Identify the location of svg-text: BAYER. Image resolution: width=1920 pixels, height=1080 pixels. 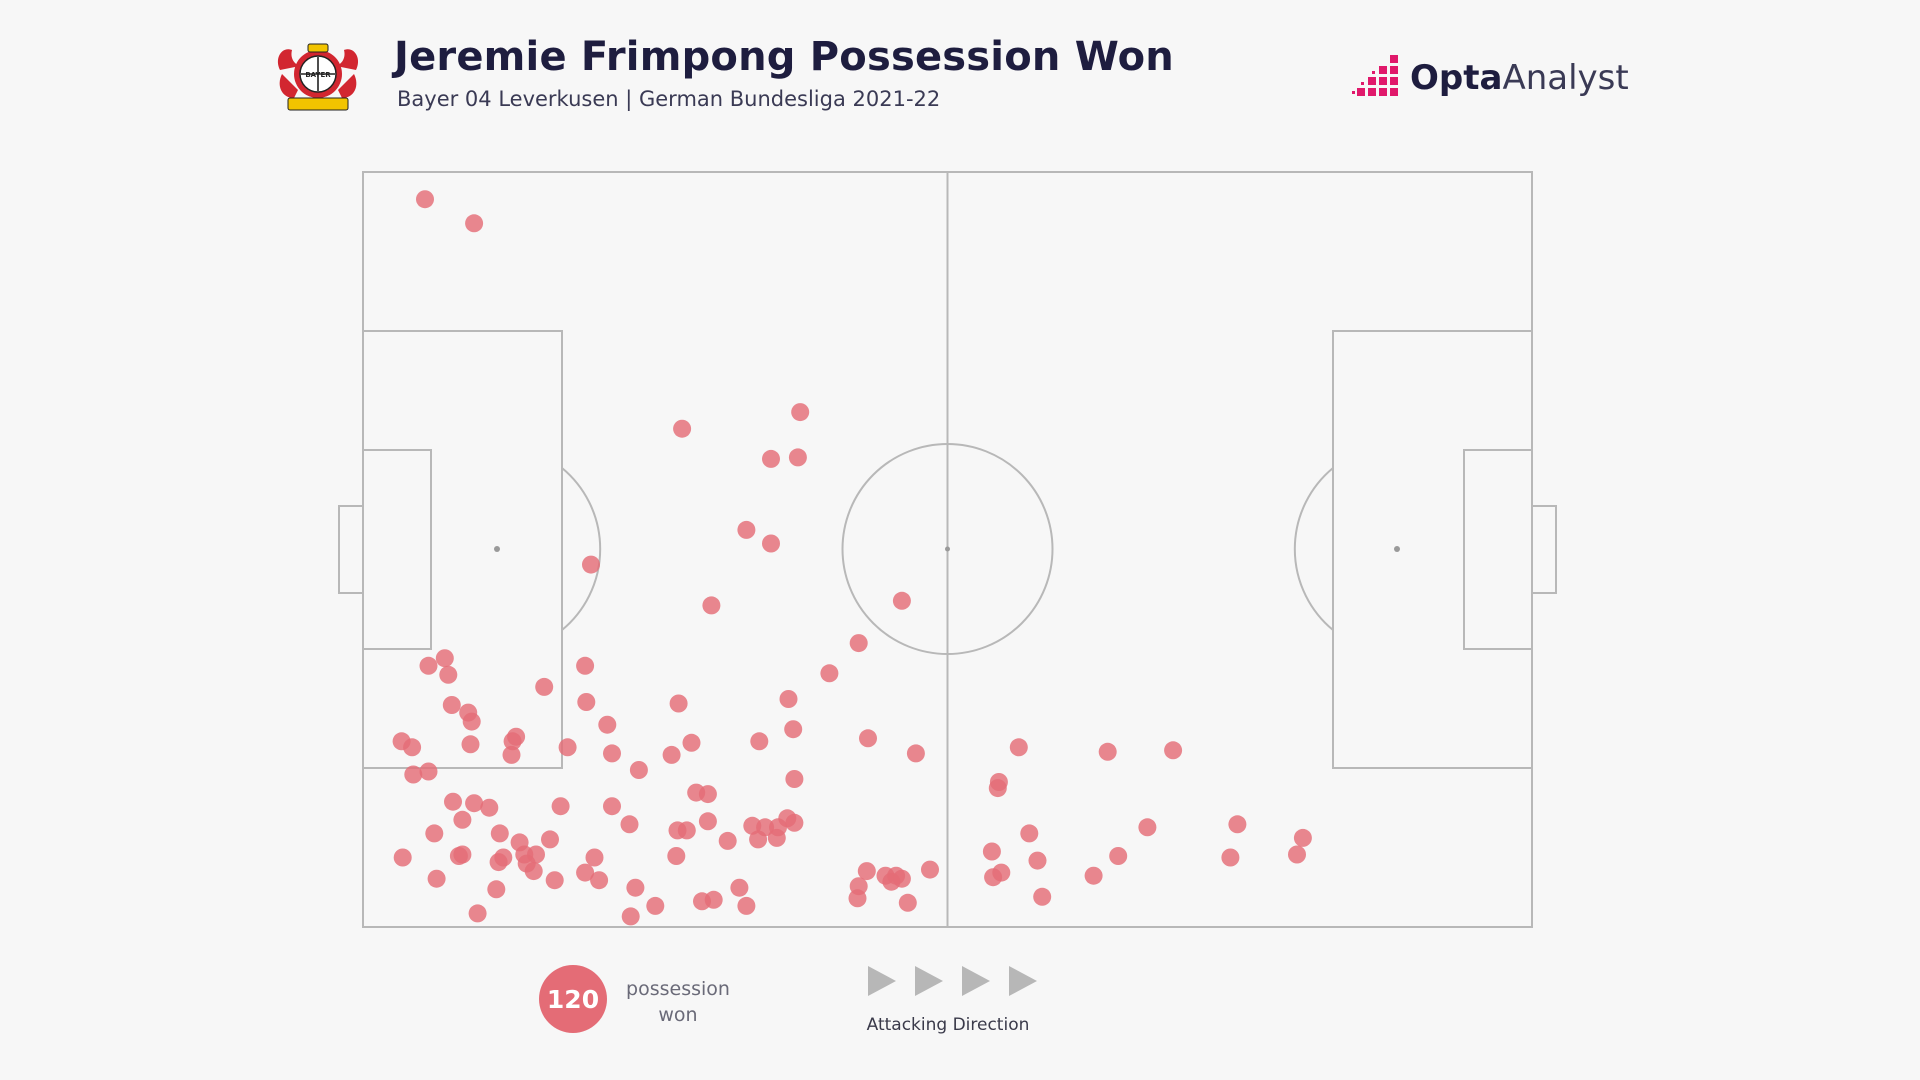
(318, 75).